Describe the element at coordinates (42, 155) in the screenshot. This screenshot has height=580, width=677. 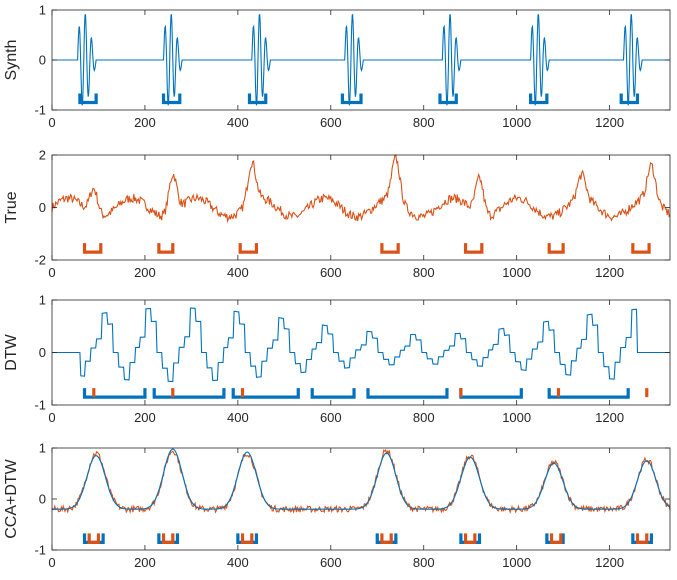
I see `y-tick-label: 2` at that location.